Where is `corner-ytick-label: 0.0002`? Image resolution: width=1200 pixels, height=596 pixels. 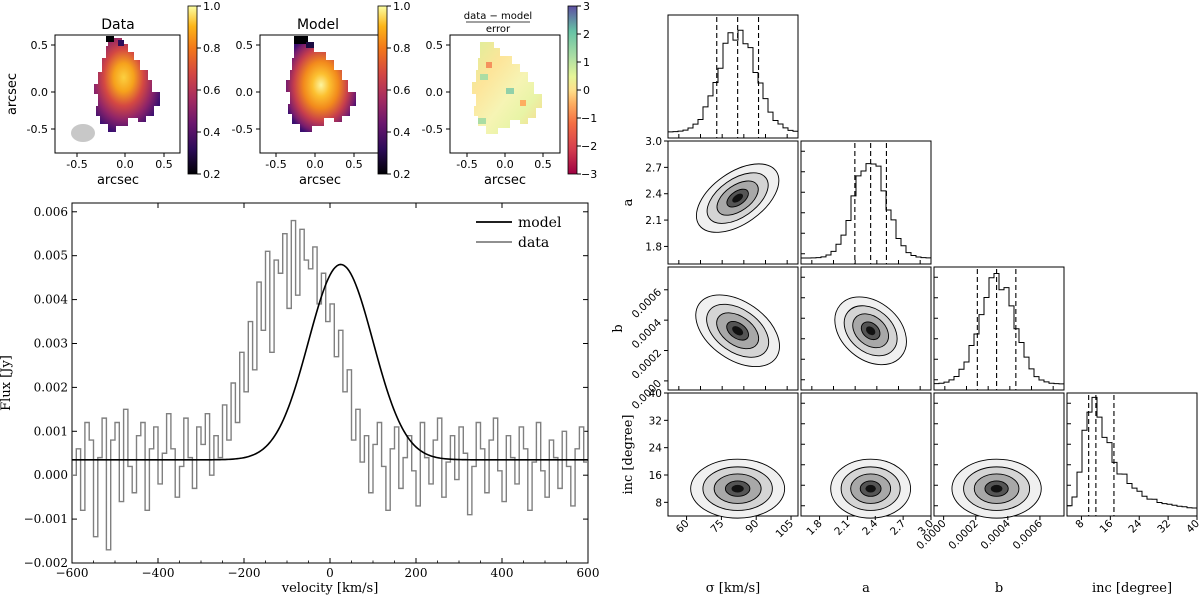 corner-ytick-label: 0.0002 is located at coordinates (647, 364).